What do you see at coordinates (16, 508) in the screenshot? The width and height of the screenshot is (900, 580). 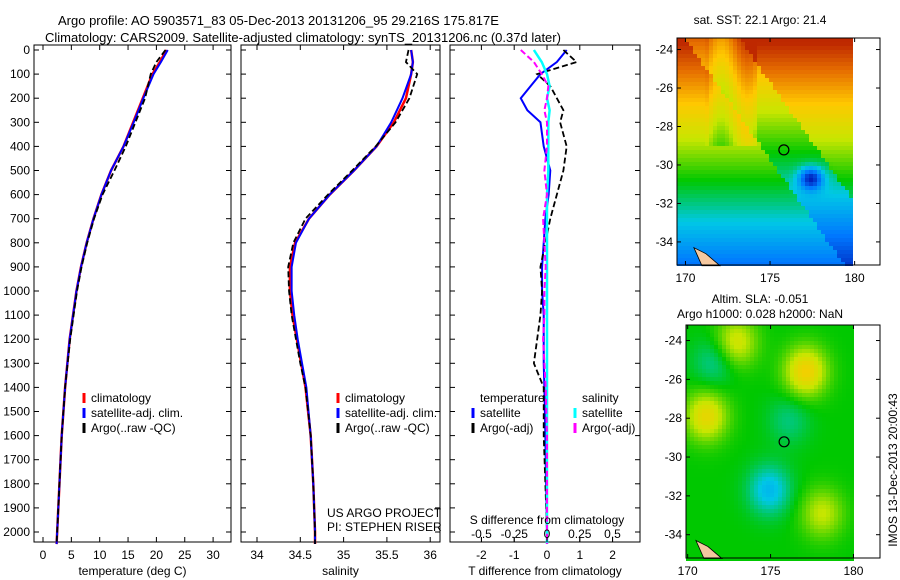 I see `depth-tick-label: 1900` at bounding box center [16, 508].